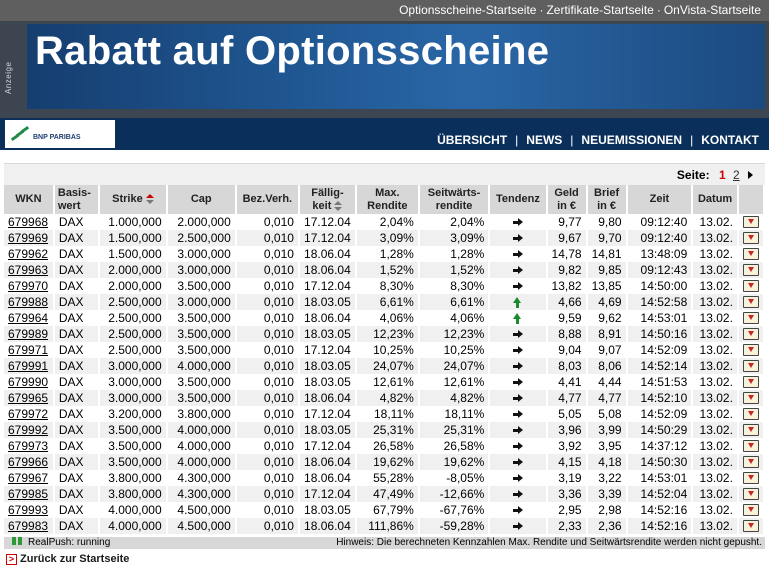 The height and width of the screenshot is (570, 769). I want to click on wkn-link: 679989, so click(28, 333).